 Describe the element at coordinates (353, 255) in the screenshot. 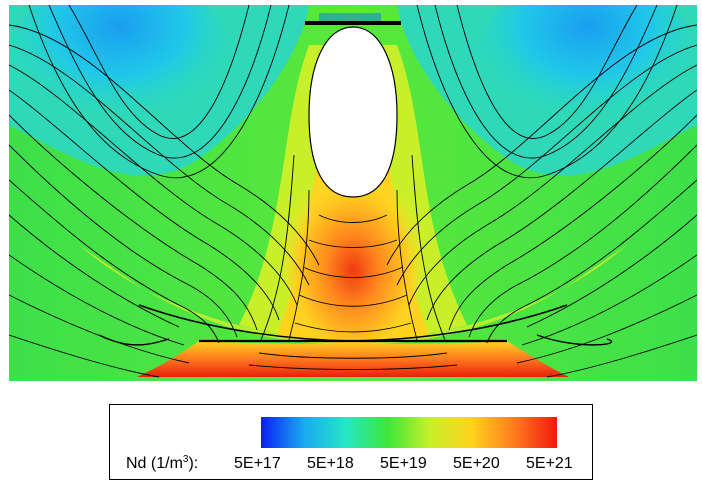

I see `core-hot-region` at that location.